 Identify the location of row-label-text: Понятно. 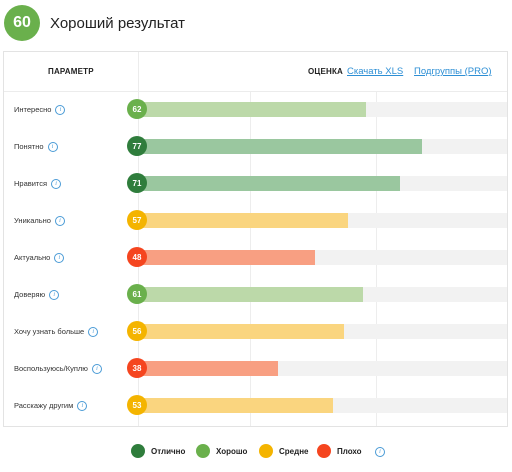
(29, 146).